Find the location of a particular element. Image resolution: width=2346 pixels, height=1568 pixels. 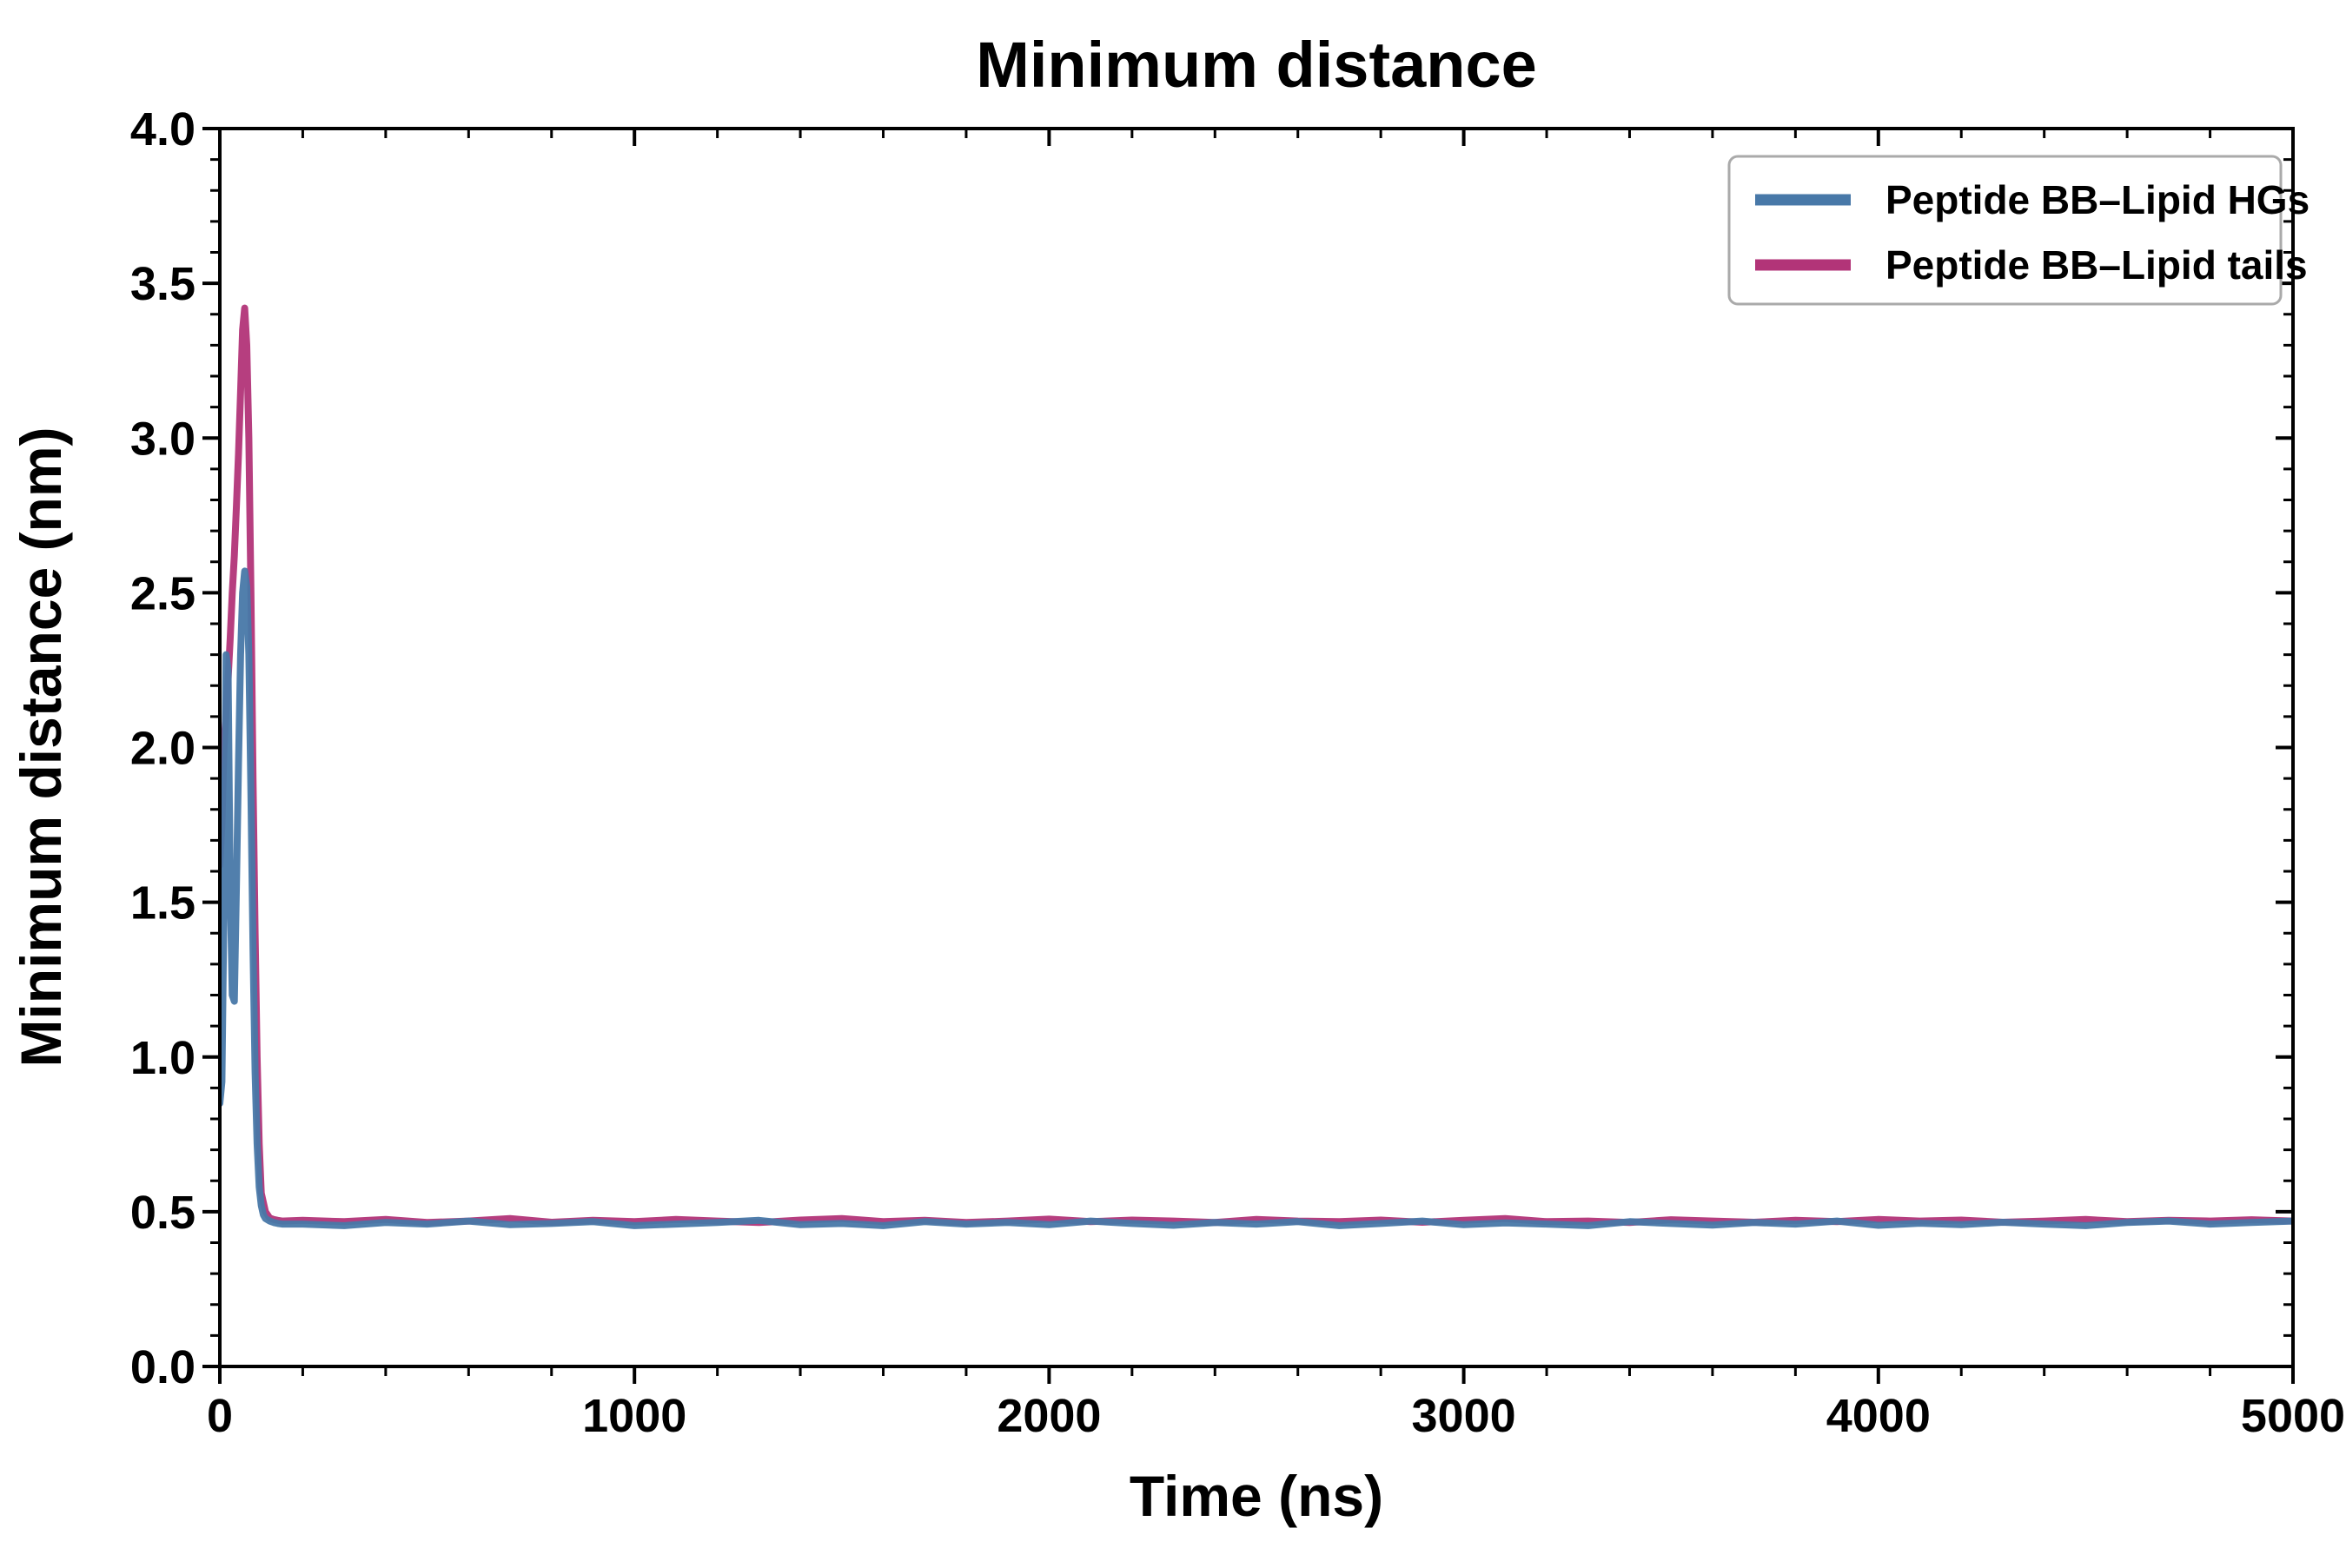

chart-title: Minimum distance is located at coordinates (1256, 65).